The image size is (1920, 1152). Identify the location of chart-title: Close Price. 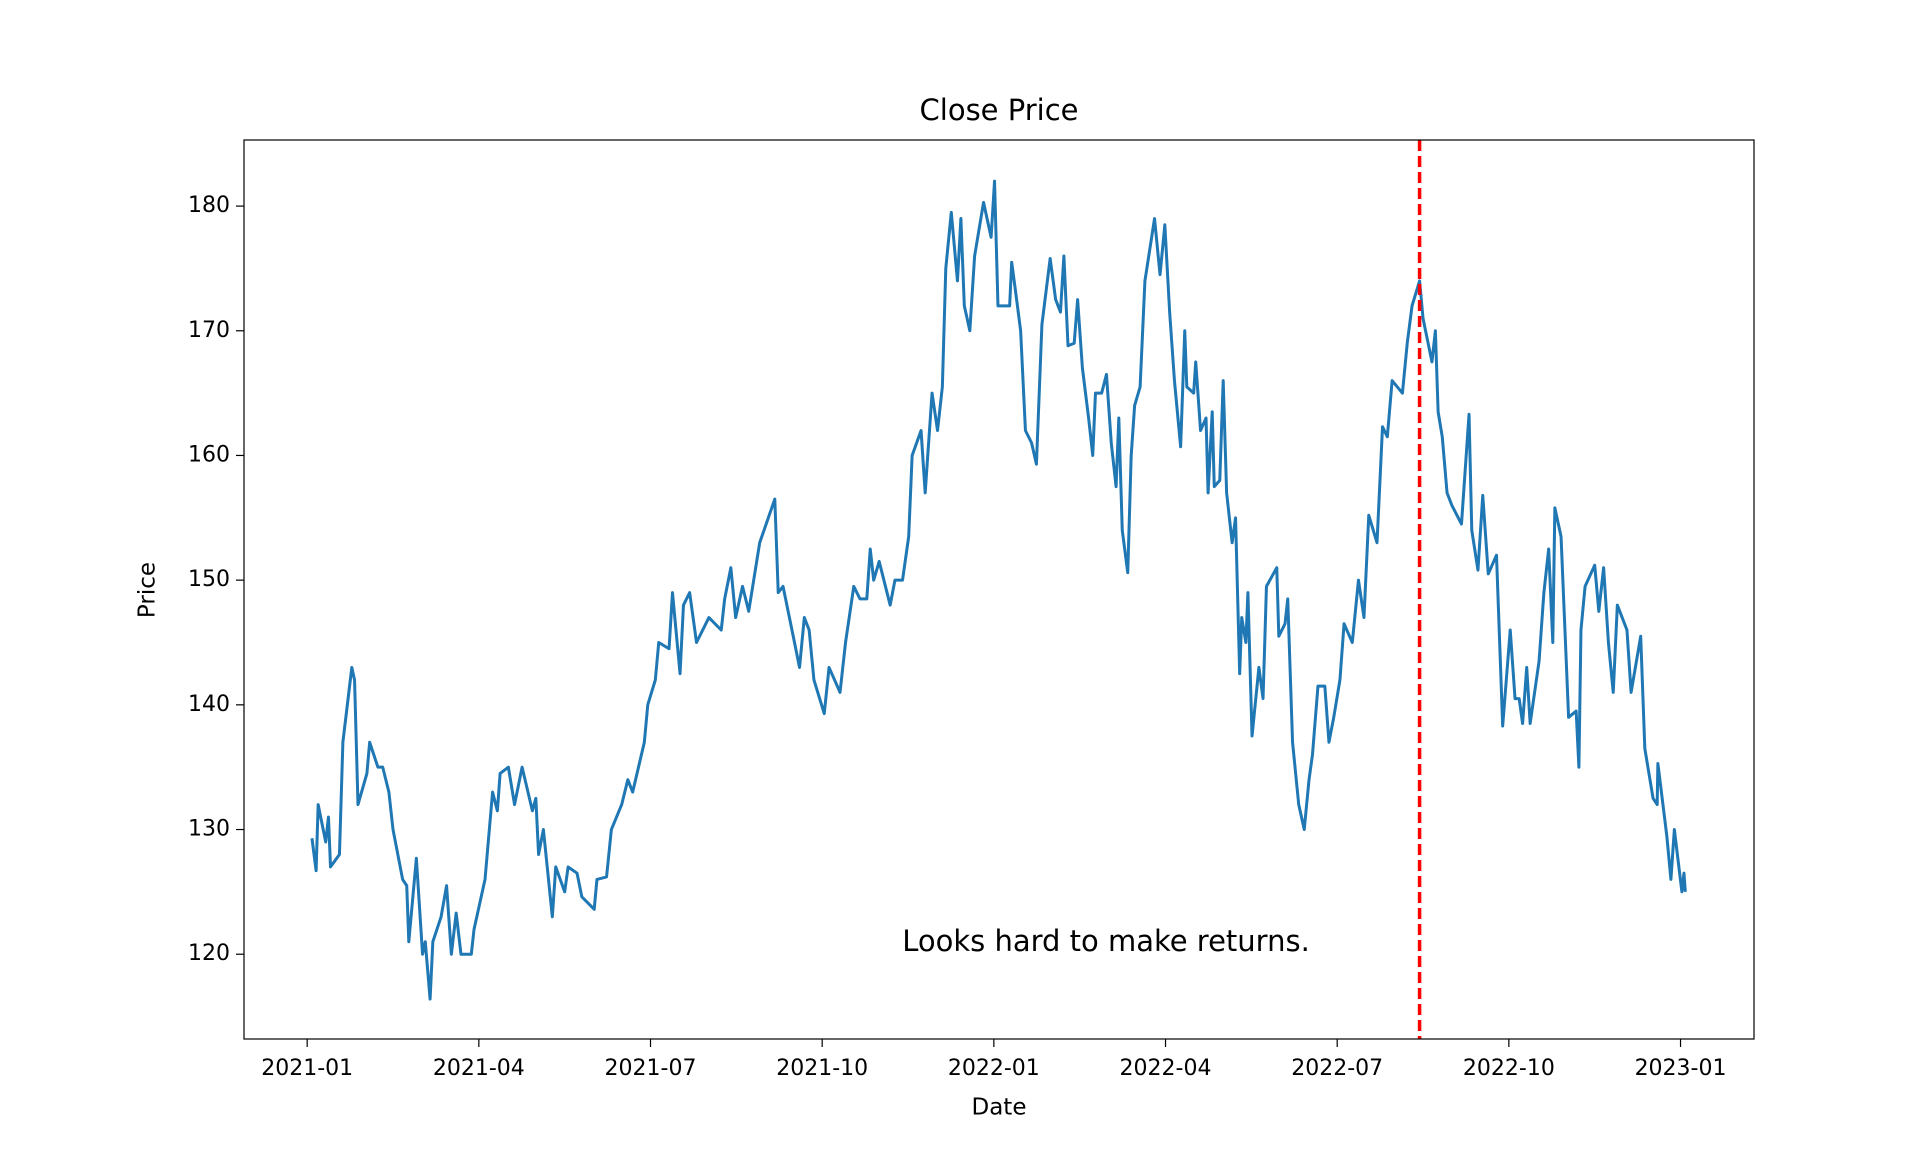
(999, 110).